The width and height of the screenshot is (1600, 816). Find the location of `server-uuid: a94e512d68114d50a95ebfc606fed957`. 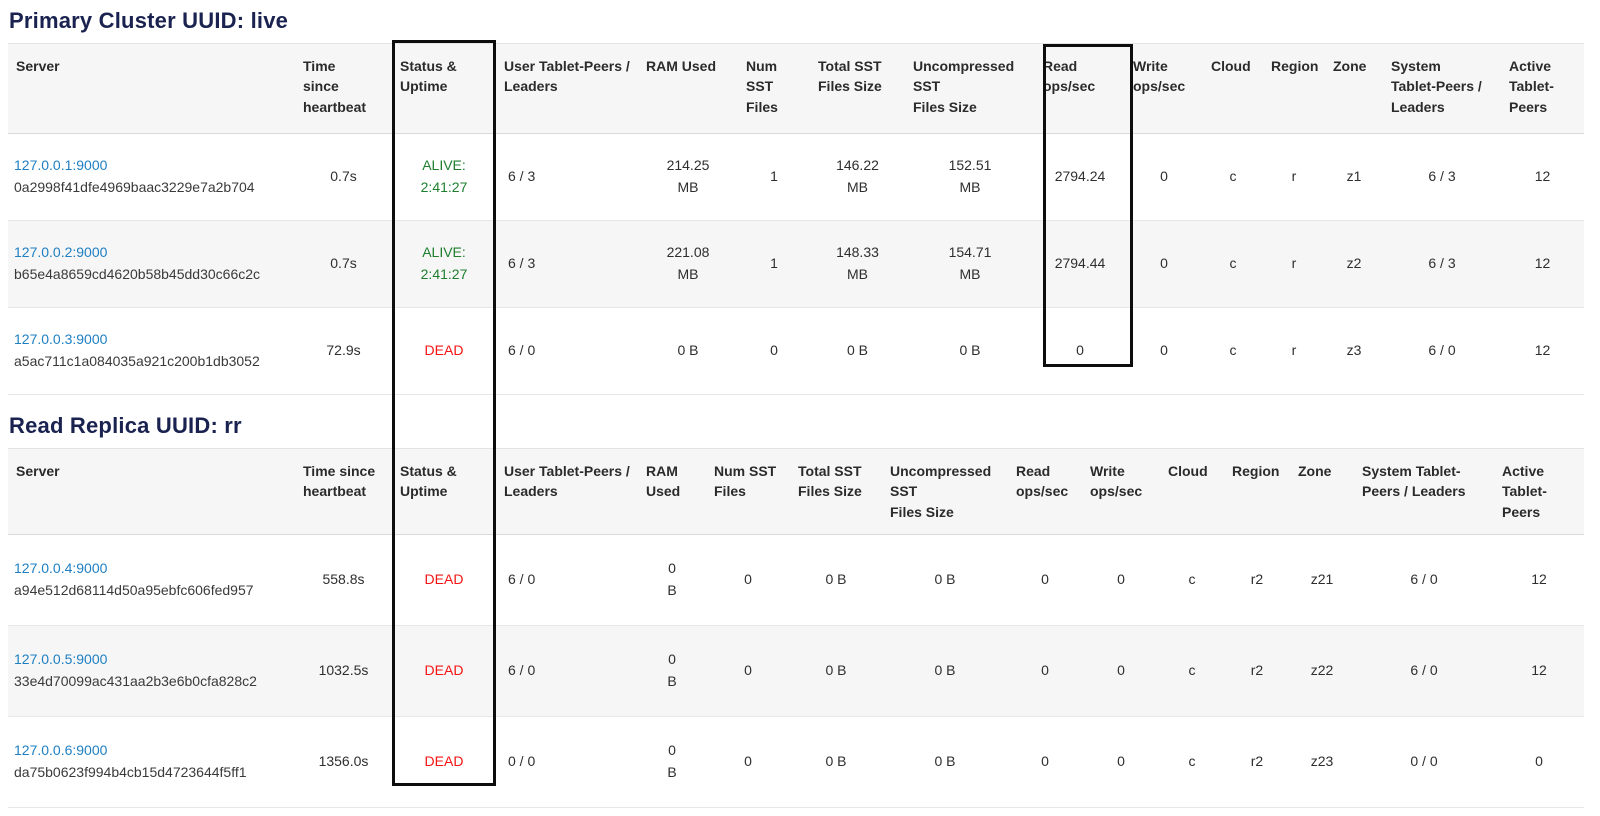

server-uuid: a94e512d68114d50a95ebfc606fed957 is located at coordinates (134, 590).